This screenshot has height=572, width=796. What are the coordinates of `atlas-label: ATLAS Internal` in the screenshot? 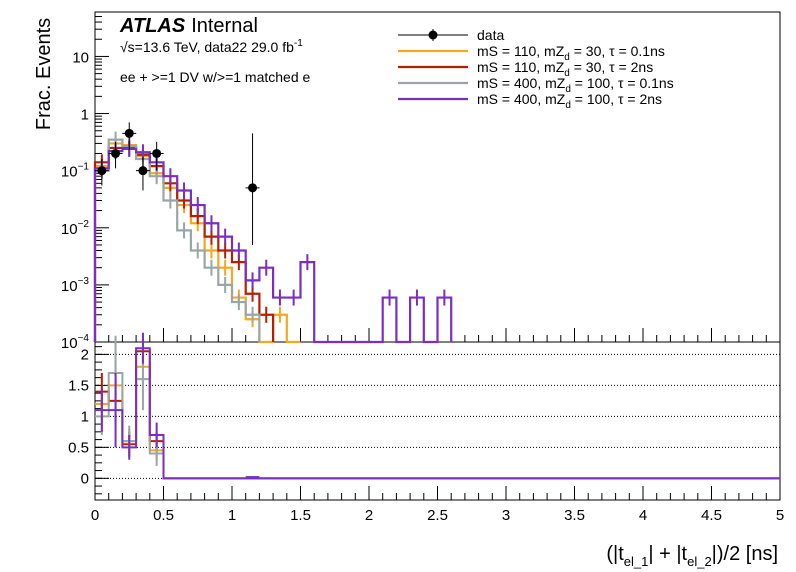 It's located at (188, 26).